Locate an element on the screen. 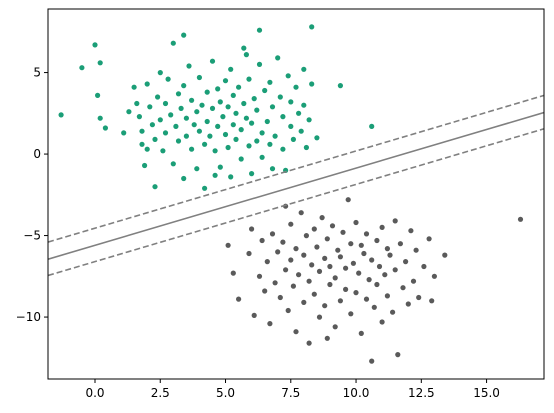 This screenshot has height=413, width=554. y-tick-label: 5 is located at coordinates (37, 73).